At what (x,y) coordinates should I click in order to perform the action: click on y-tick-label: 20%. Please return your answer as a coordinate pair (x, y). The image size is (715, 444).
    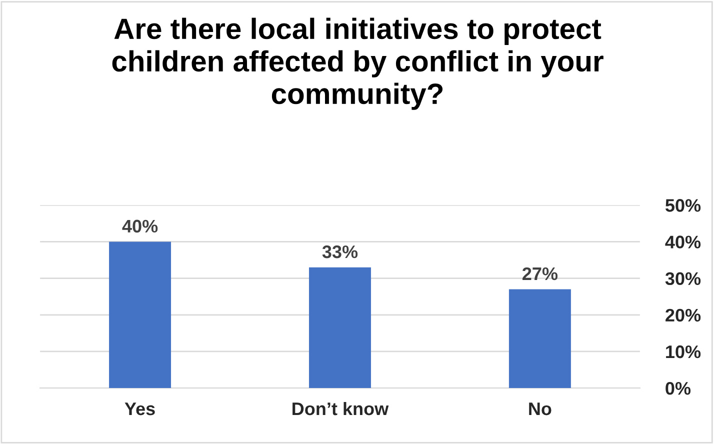
    Looking at the image, I should click on (683, 315).